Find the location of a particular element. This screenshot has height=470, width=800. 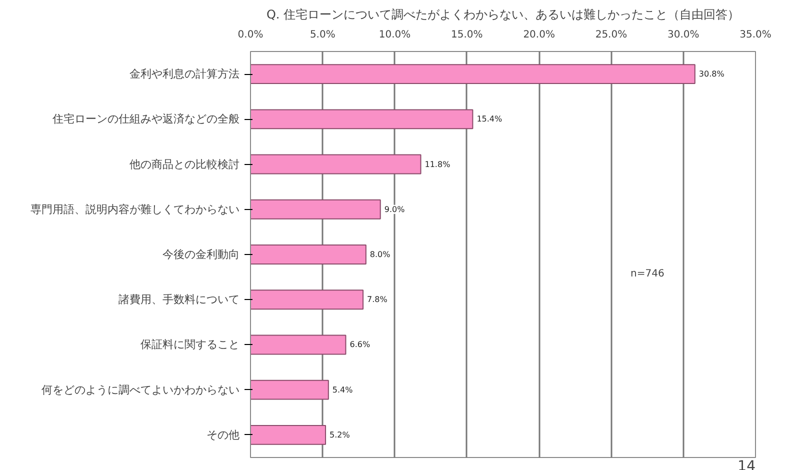

y-tick-label: その他 is located at coordinates (223, 435).